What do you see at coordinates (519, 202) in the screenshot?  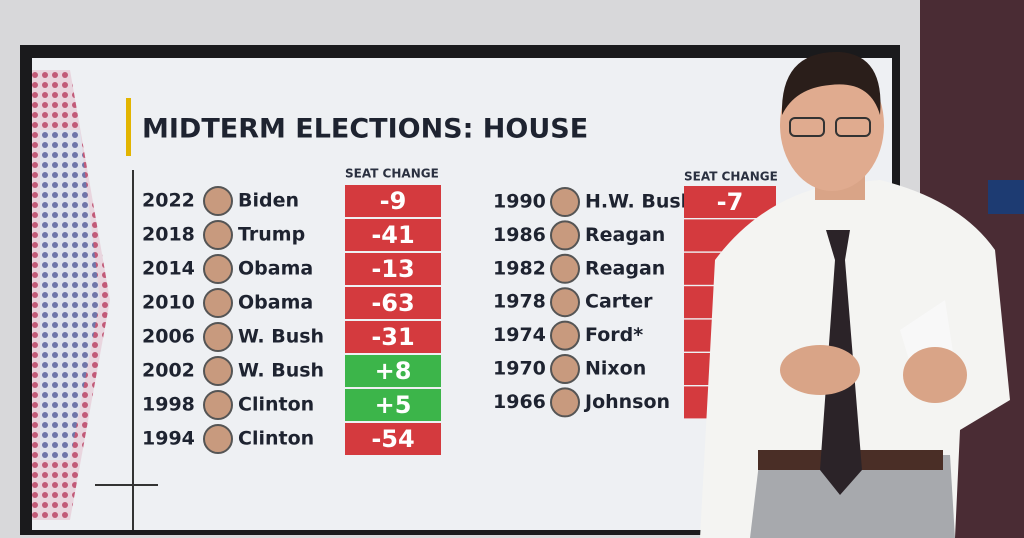 I see `year: 1990` at bounding box center [519, 202].